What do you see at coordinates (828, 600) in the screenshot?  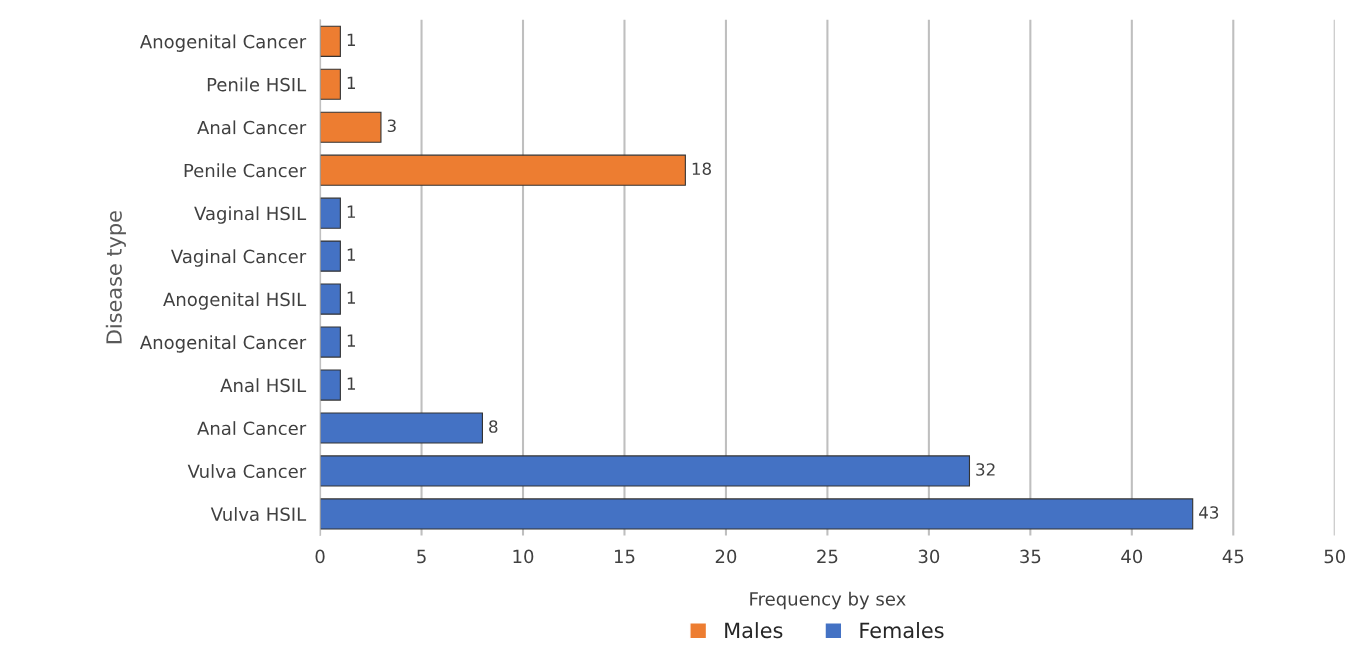 I see `x-axis-title: Frequency by sex` at bounding box center [828, 600].